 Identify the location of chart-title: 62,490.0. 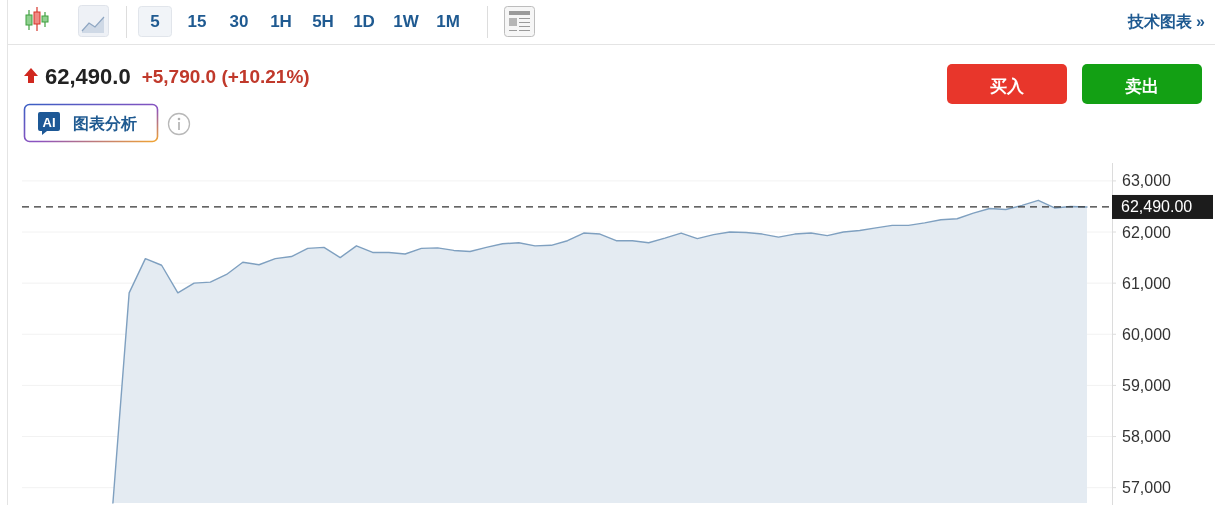
(88, 76).